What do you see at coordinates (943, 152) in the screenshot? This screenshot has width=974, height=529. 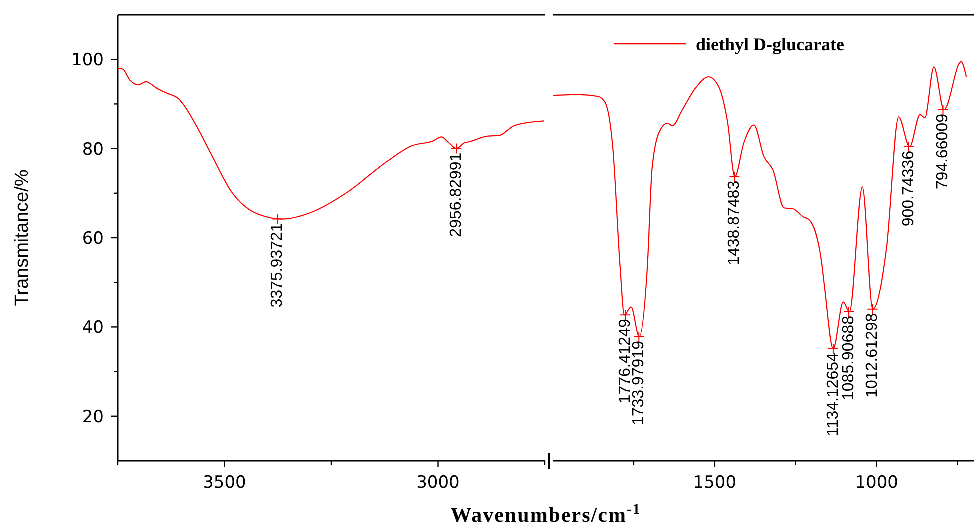 I see `annotation: 794.66009` at bounding box center [943, 152].